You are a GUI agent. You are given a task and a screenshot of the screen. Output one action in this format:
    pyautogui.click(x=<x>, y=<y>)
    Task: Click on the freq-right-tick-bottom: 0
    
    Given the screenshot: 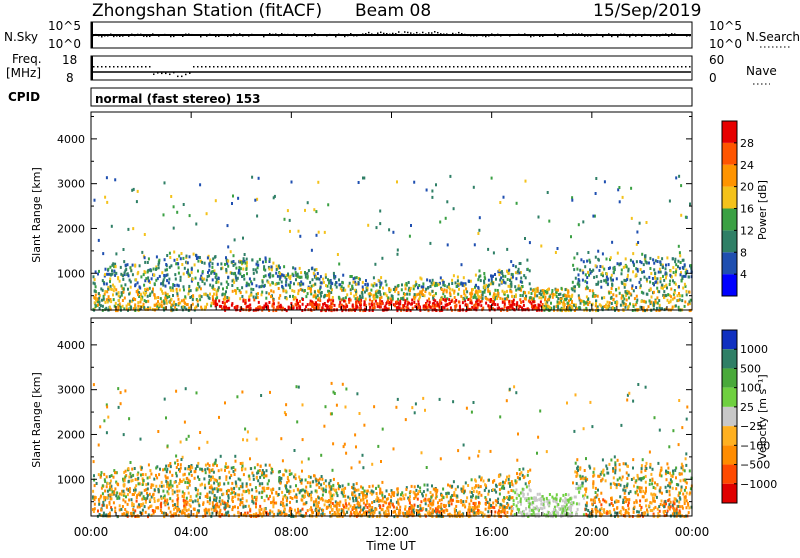 What is the action you would take?
    pyautogui.click(x=713, y=78)
    